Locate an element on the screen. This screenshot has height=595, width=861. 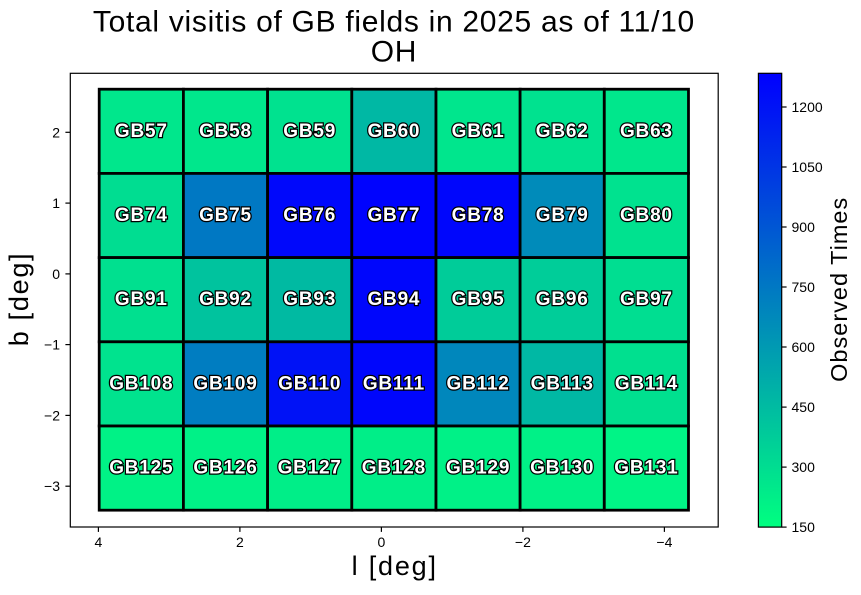
svg-text: Observed Times is located at coordinates (839, 289).